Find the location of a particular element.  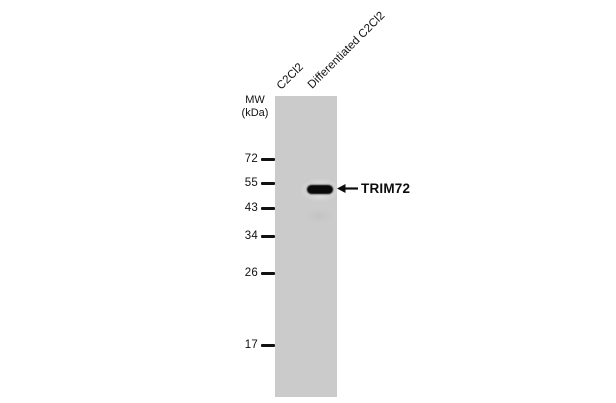

mw-marker-value: 17 is located at coordinates (251, 345).